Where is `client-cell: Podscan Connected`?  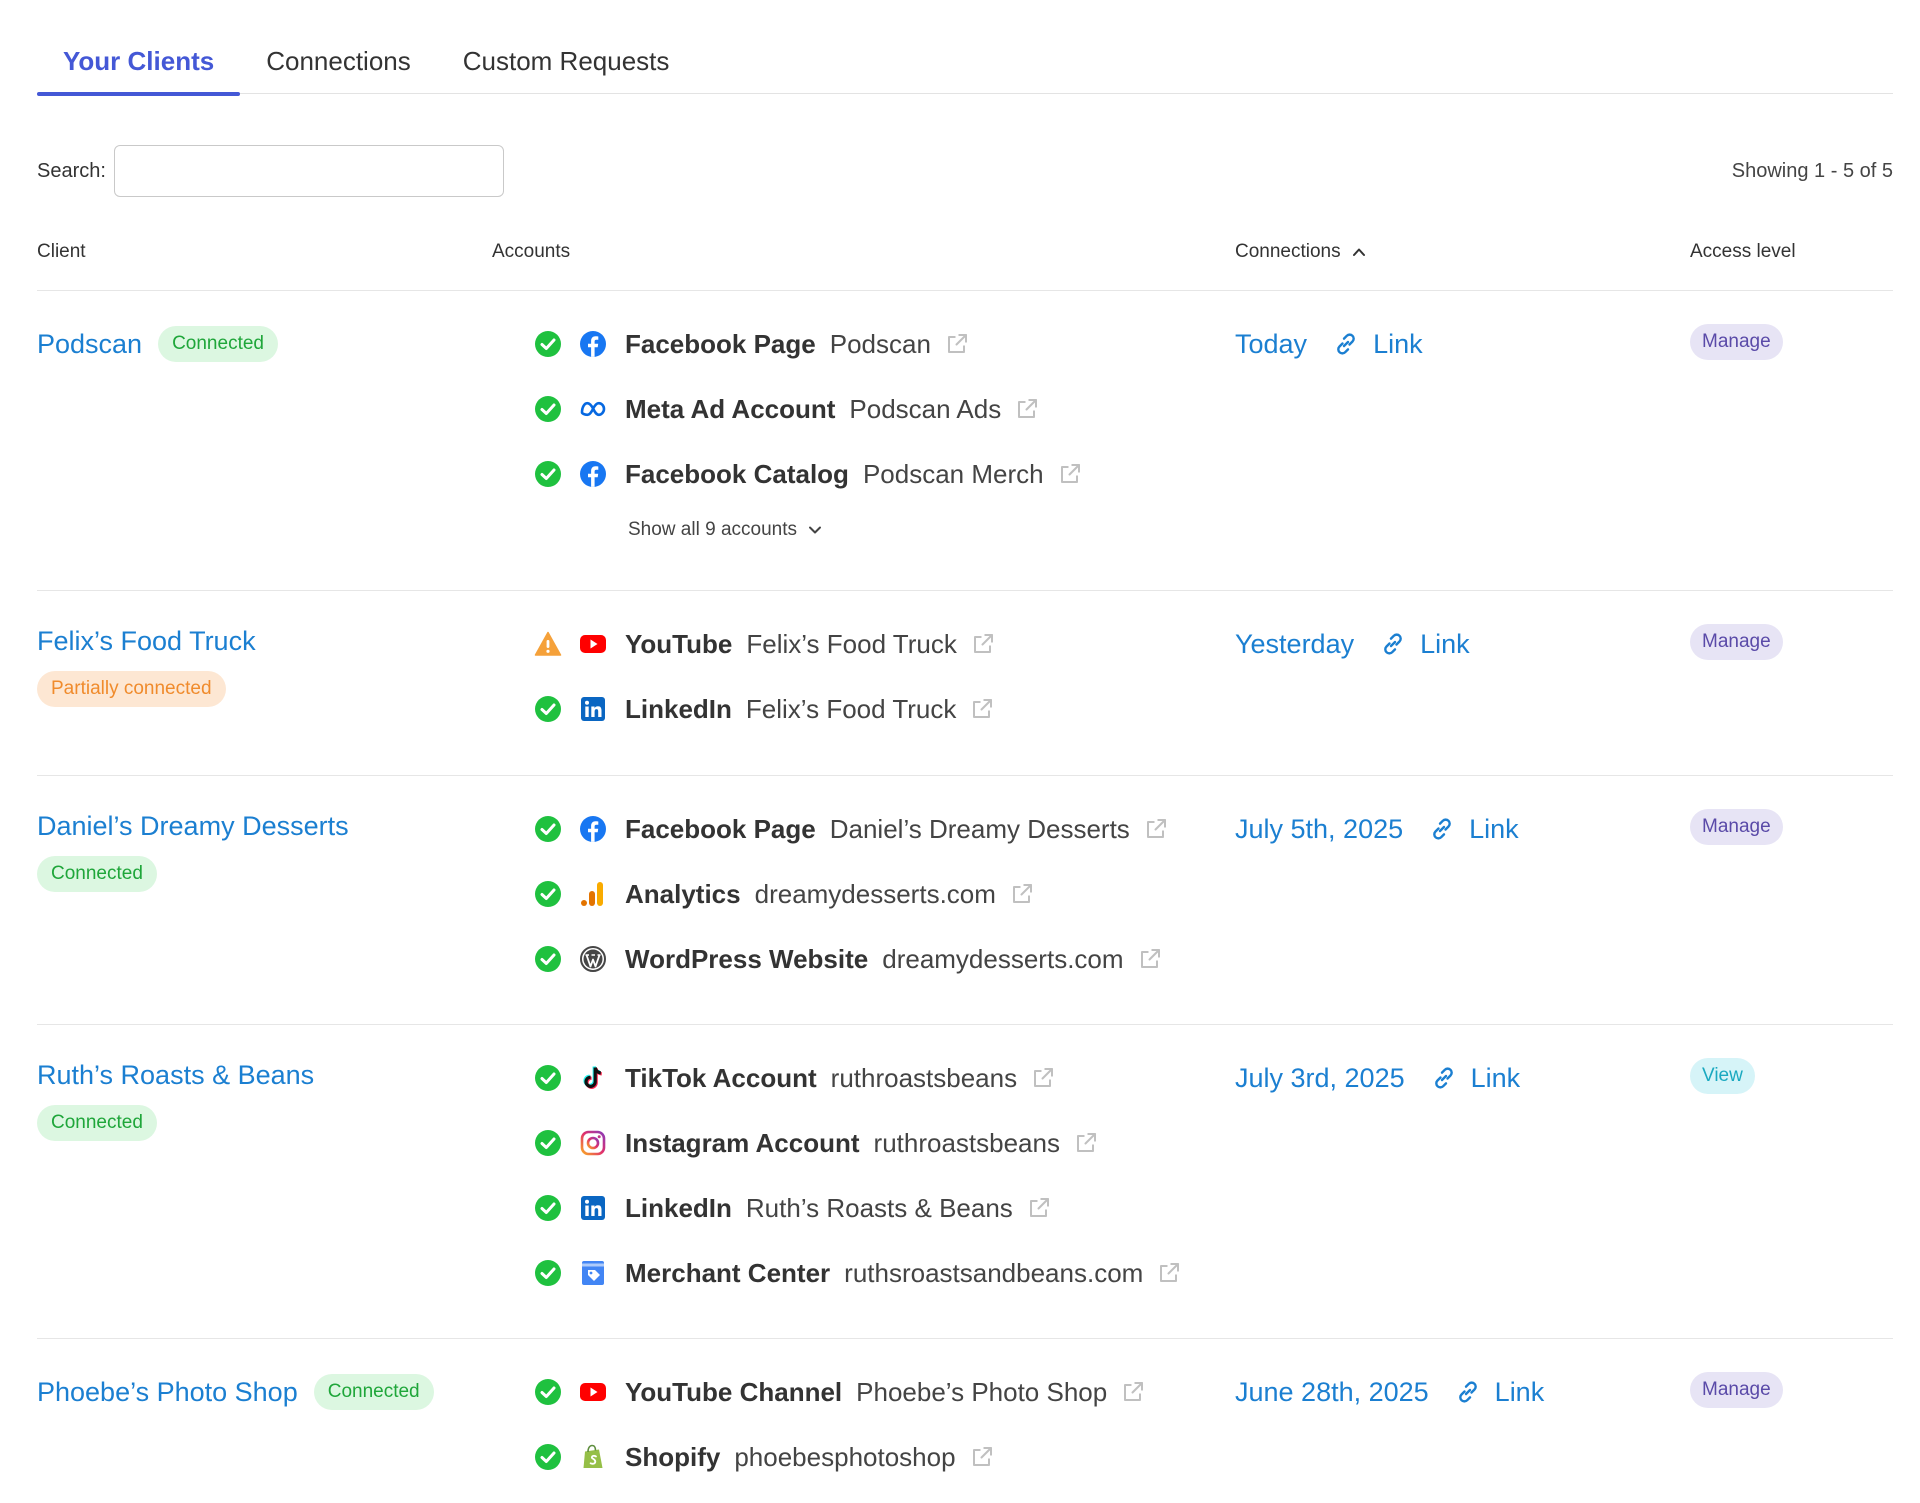
client-cell: Podscan Connected is located at coordinates (257, 344).